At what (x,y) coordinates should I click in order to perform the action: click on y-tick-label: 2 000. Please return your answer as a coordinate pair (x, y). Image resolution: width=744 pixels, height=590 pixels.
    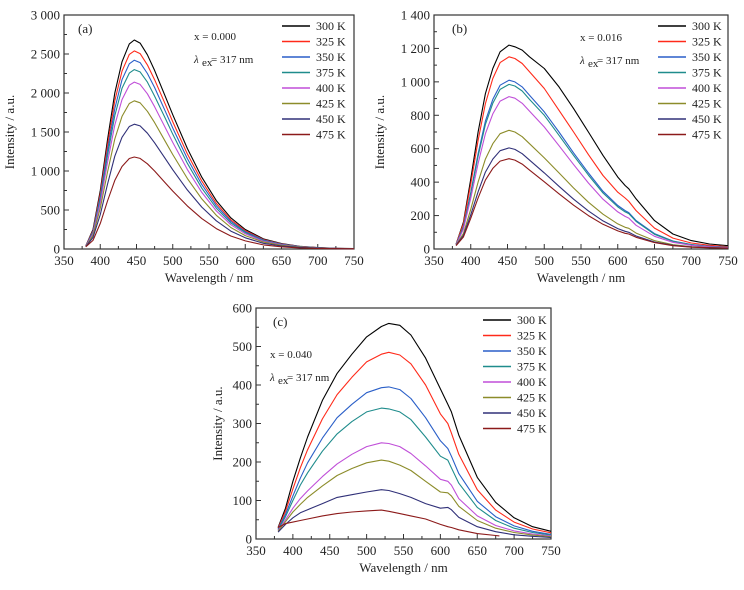
    Looking at the image, I should click on (45, 93).